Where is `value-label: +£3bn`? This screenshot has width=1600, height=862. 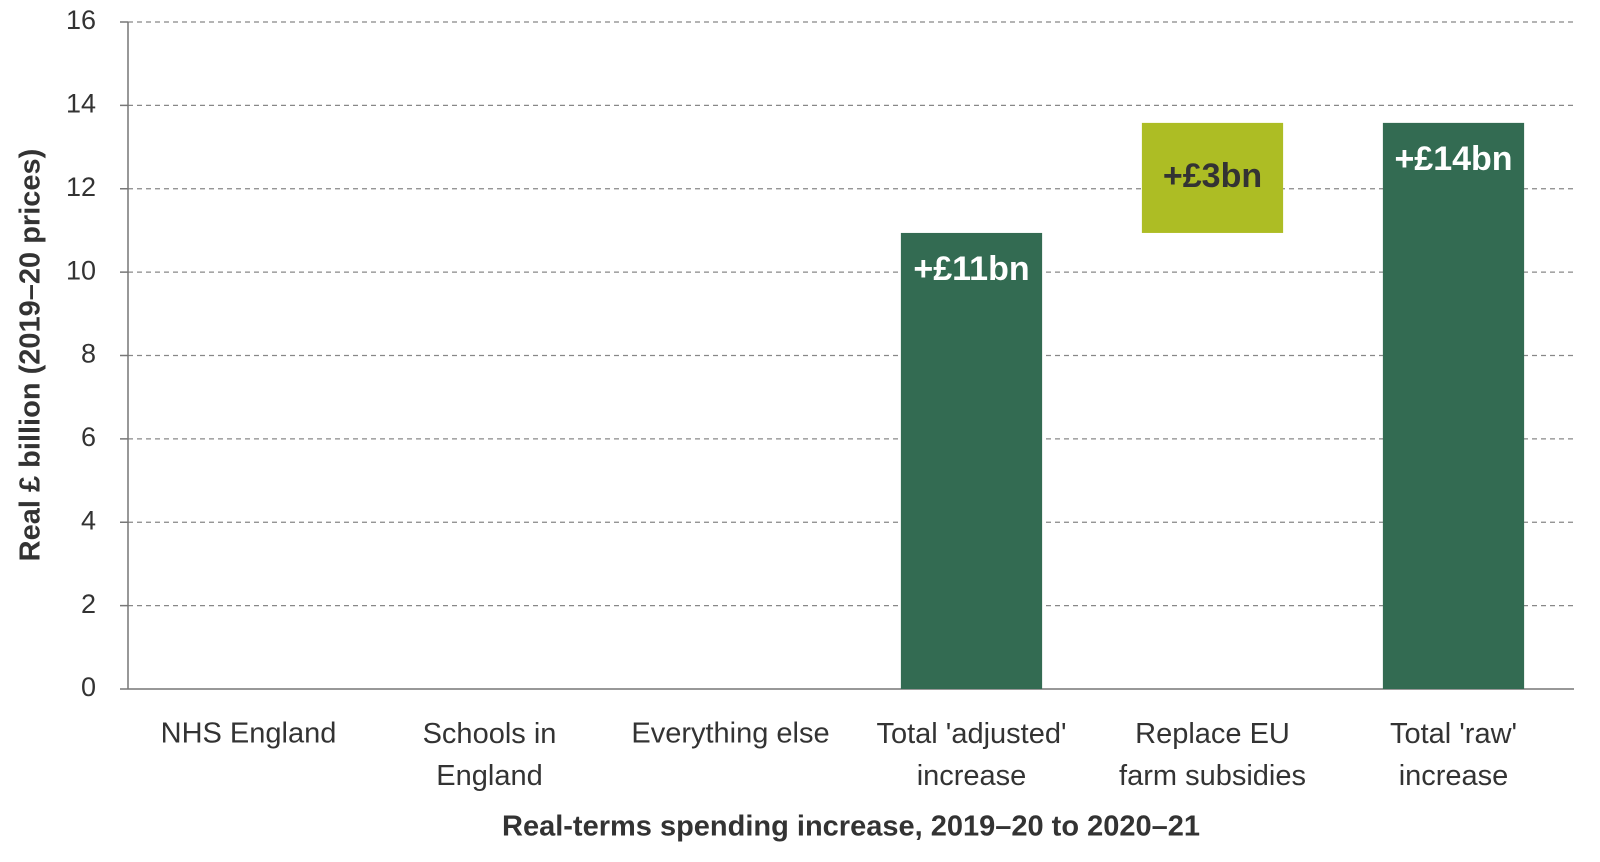
value-label: +£3bn is located at coordinates (1212, 176).